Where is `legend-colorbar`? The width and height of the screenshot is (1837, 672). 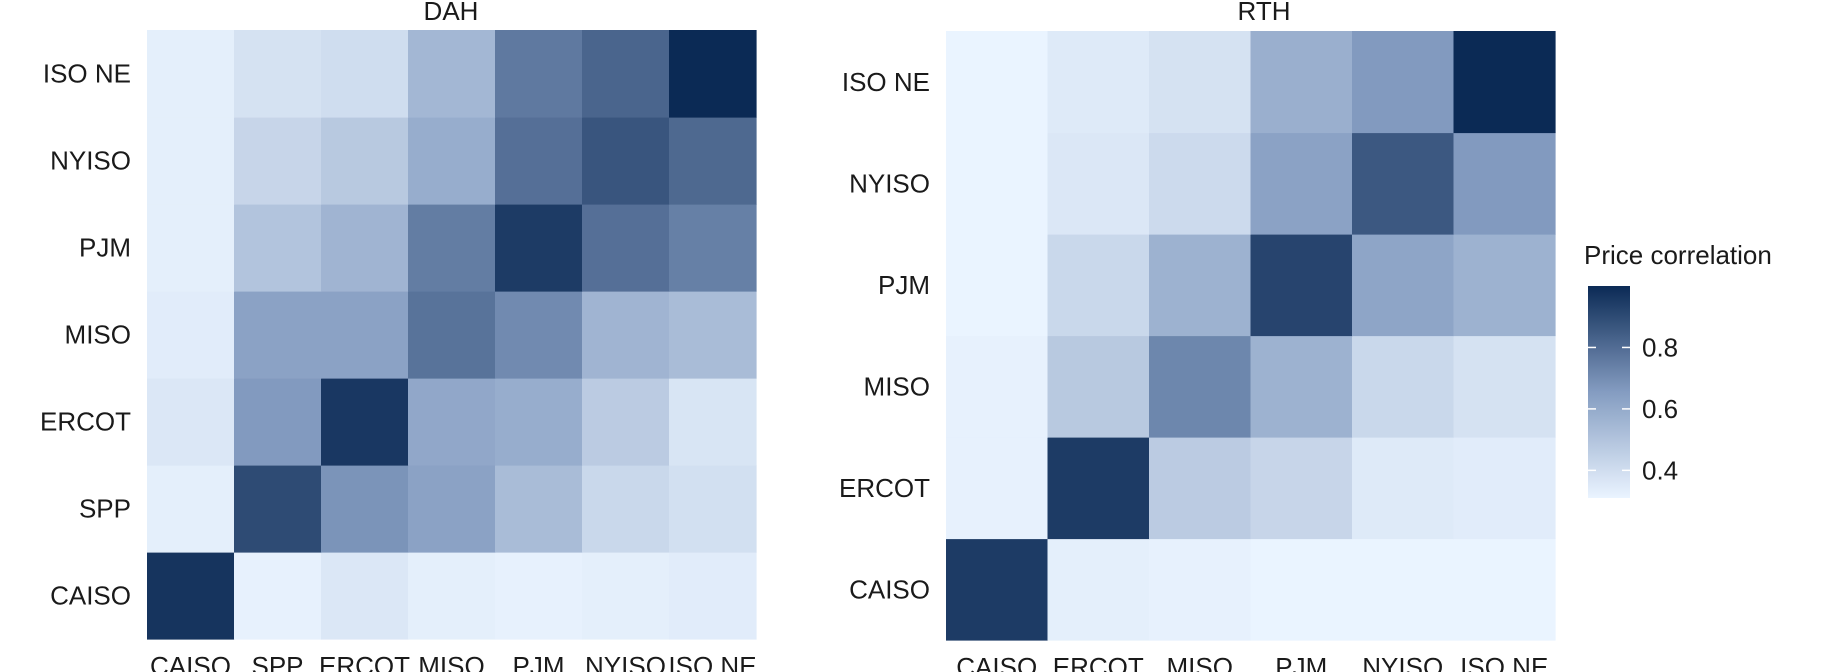
legend-colorbar is located at coordinates (1609, 392).